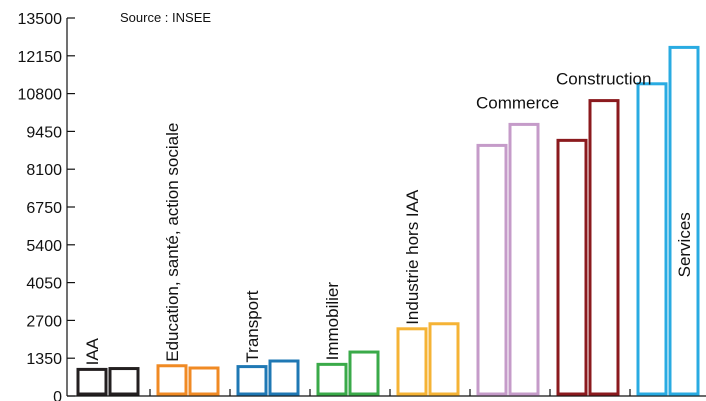  Describe the element at coordinates (412, 257) in the screenshot. I see `group-label: Industrie hors IAA` at that location.